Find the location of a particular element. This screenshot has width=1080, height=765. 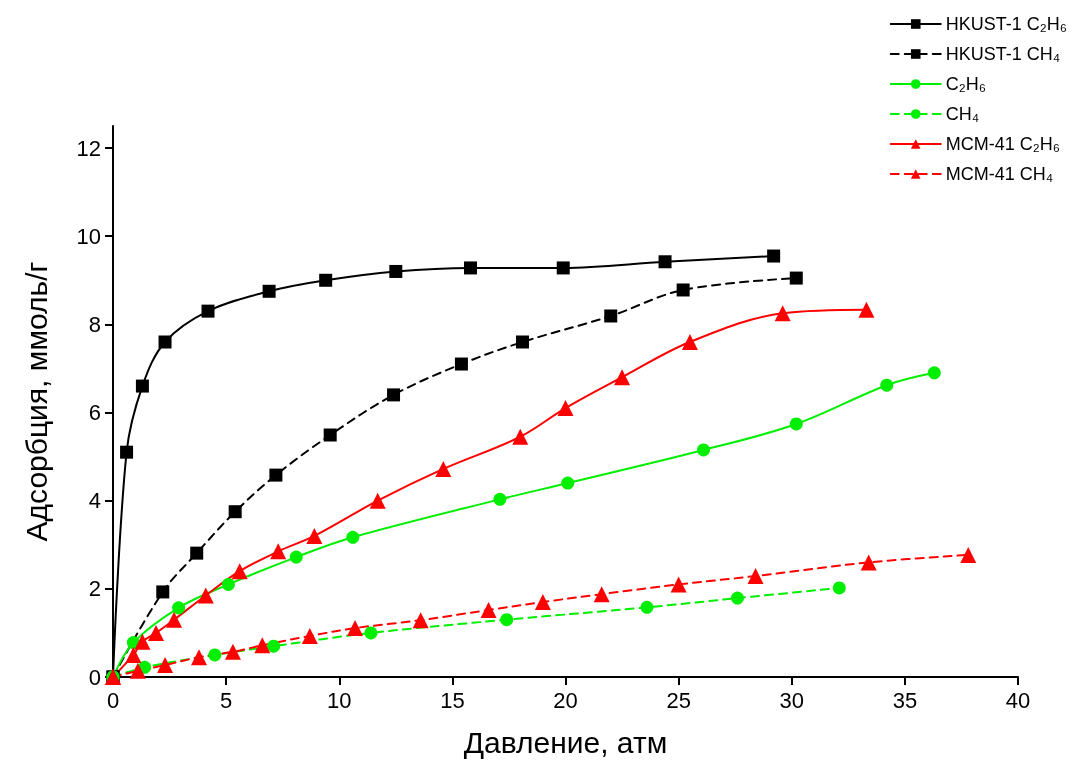

x-tick-label: 15 is located at coordinates (452, 700).